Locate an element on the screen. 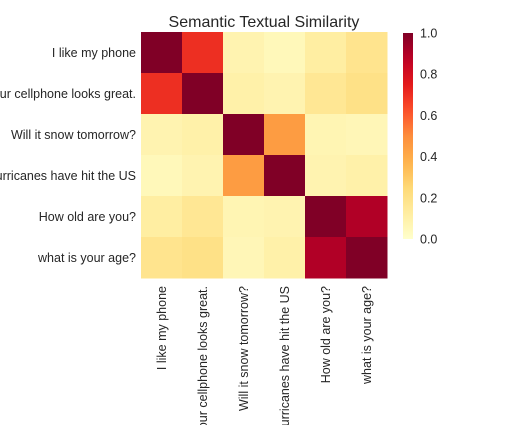 This screenshot has height=425, width=509. heatmap-cell-r0-c1 is located at coordinates (203, 53).